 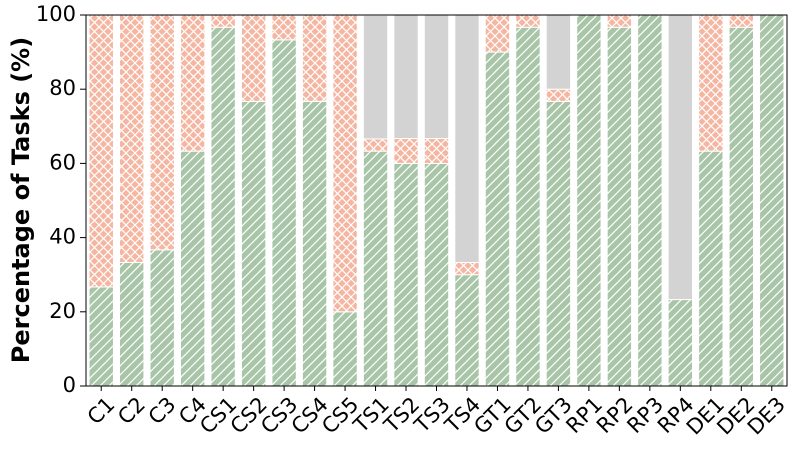 I want to click on y-tick-label: 0, so click(x=69, y=385).